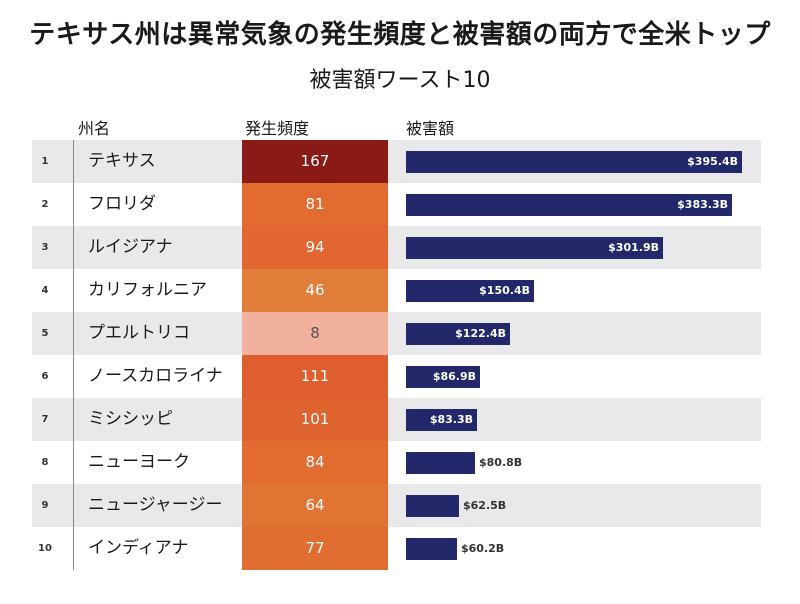  Describe the element at coordinates (504, 290) in the screenshot. I see `damage-label: $150.4B` at that location.